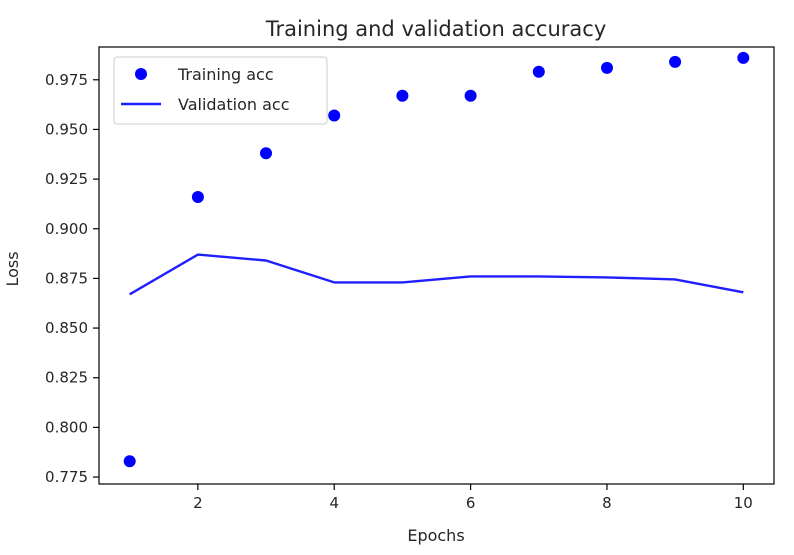 This screenshot has height=555, width=794. Describe the element at coordinates (234, 104) in the screenshot. I see `legend-label-validation: Validation acc` at that location.